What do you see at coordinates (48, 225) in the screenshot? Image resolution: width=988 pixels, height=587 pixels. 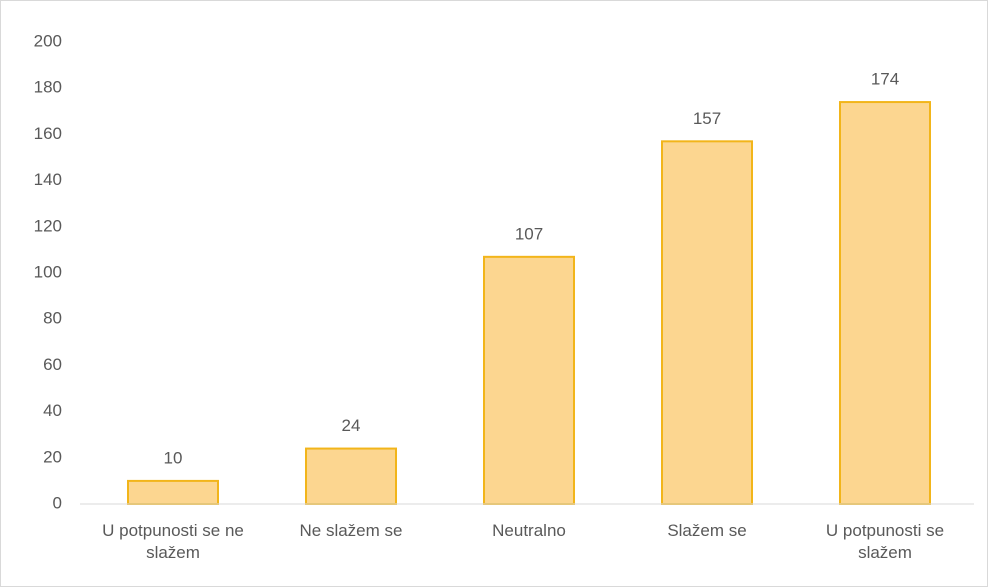 I see `y-tick-label: 120` at bounding box center [48, 225].